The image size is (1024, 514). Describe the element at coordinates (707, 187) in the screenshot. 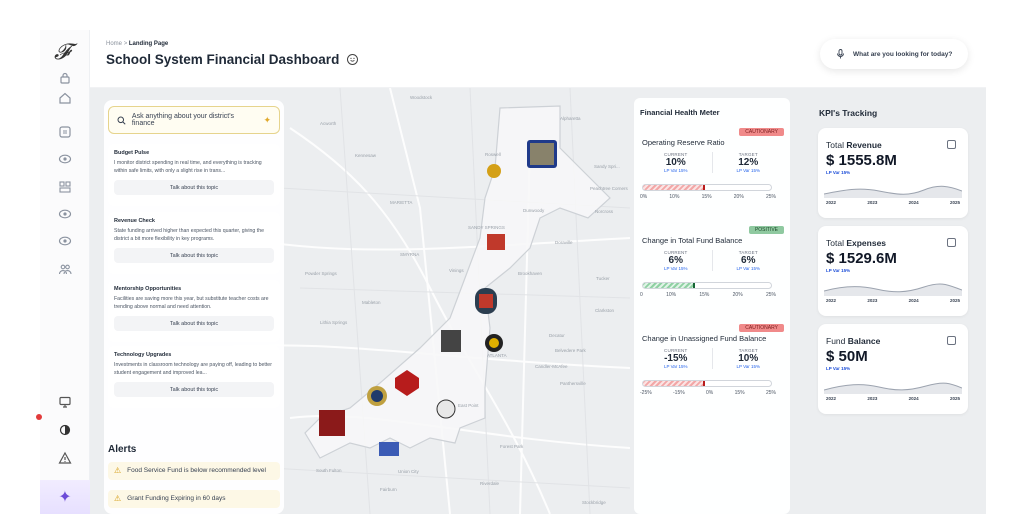

I see `meter-bar` at that location.